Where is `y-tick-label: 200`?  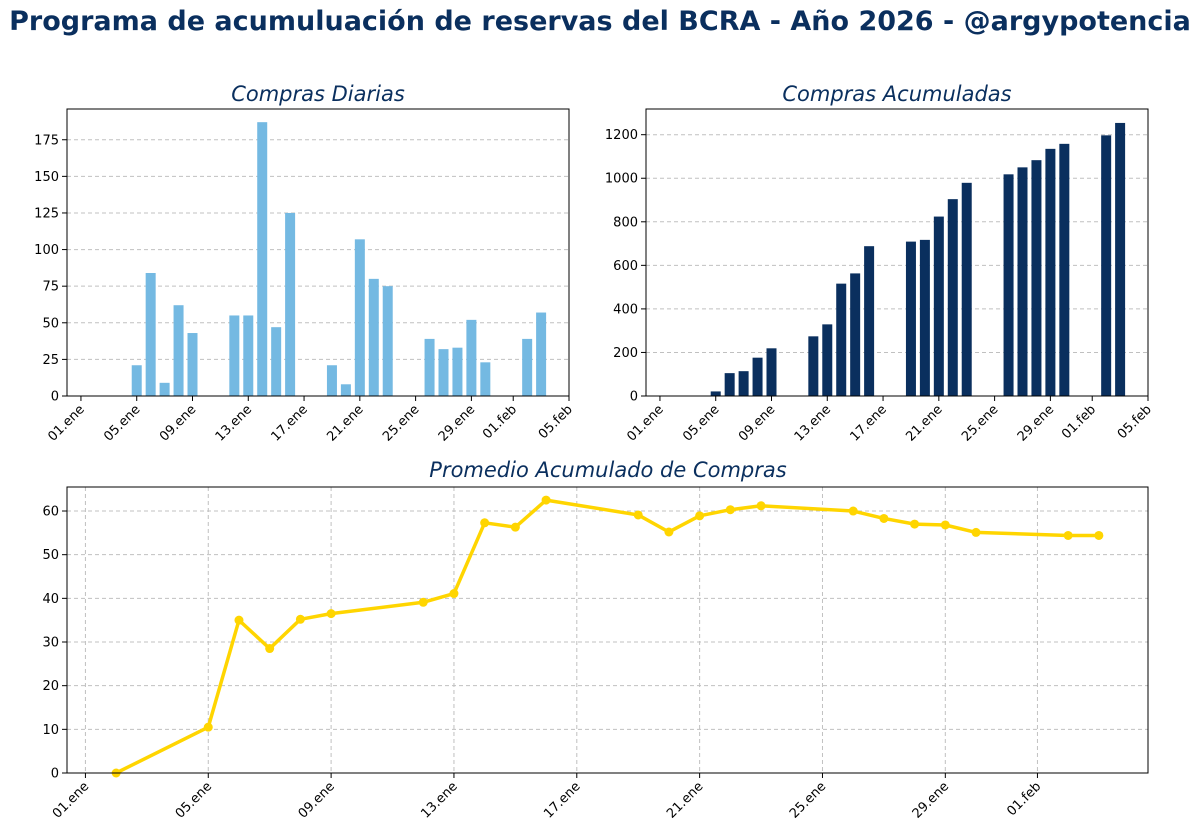 y-tick-label: 200 is located at coordinates (625, 353).